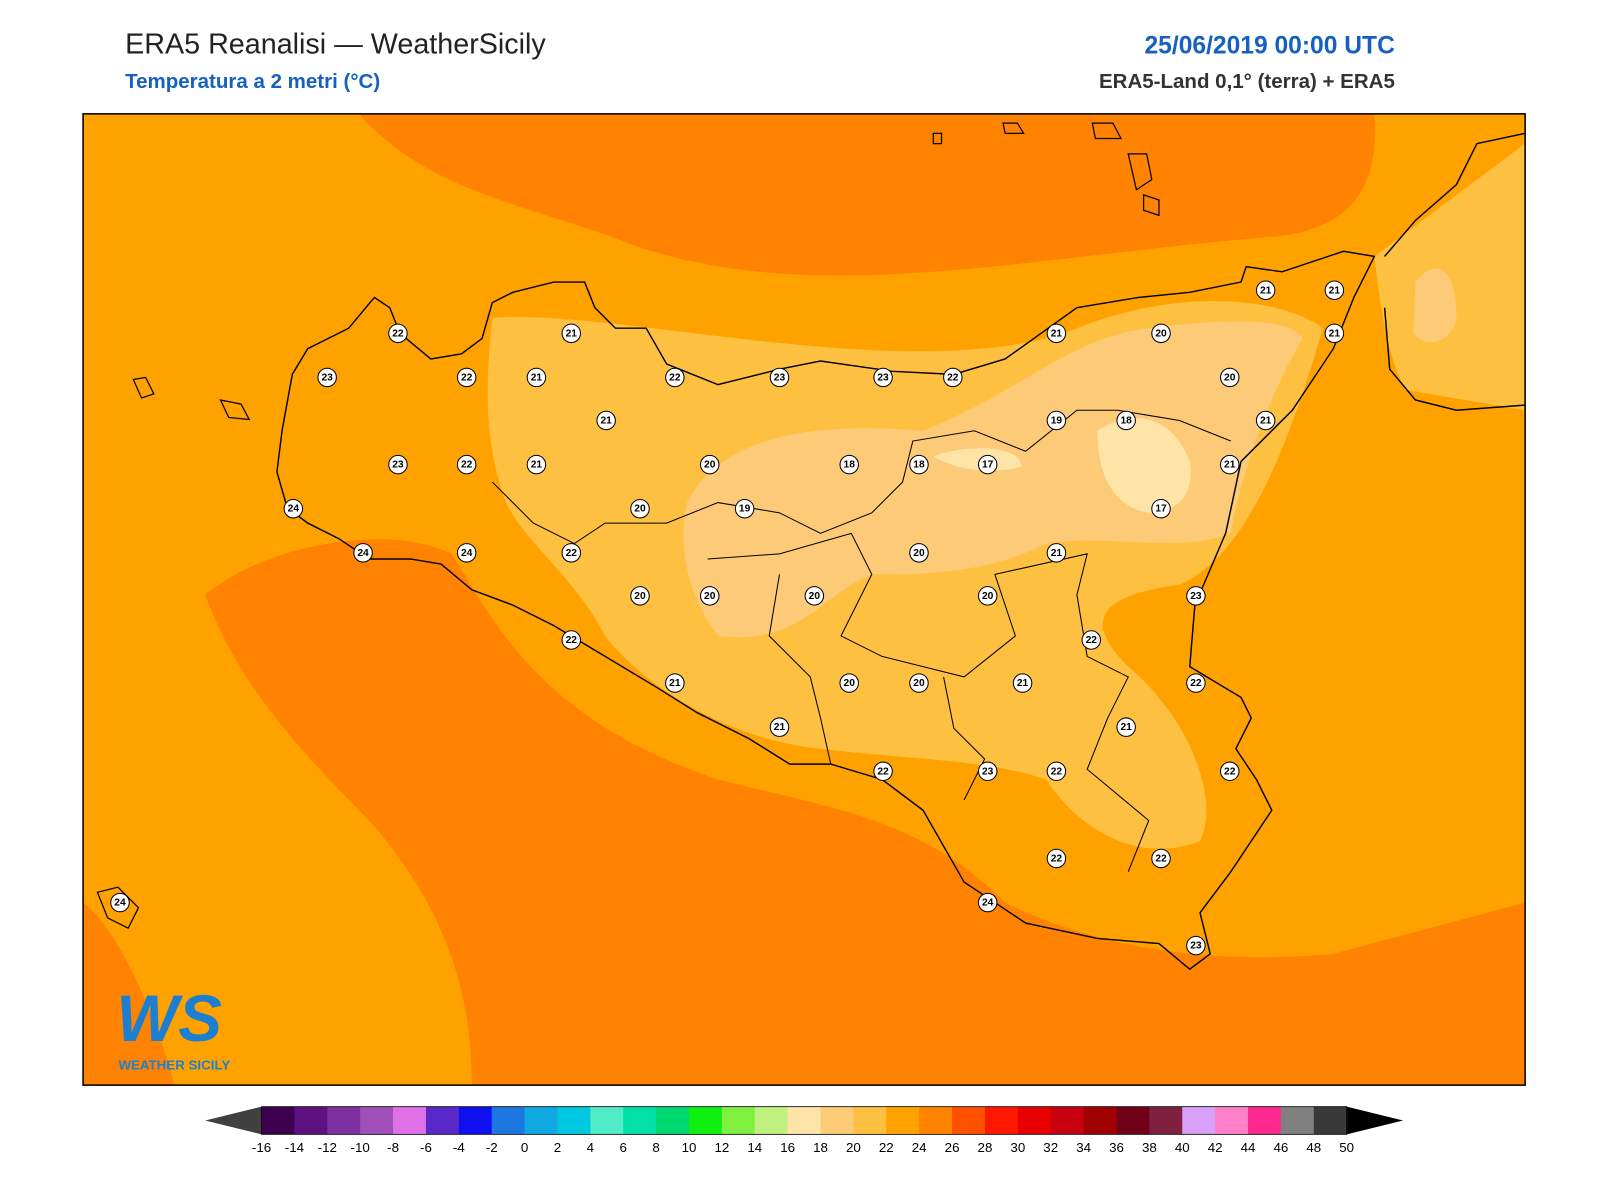  I want to click on title: ERA5 Reanalisi — WeatherSicily, so click(335, 44).